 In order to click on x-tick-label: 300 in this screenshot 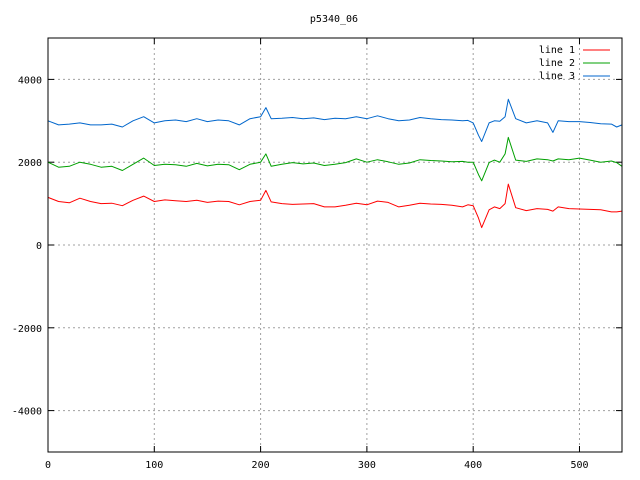, I will do `click(367, 465)`.